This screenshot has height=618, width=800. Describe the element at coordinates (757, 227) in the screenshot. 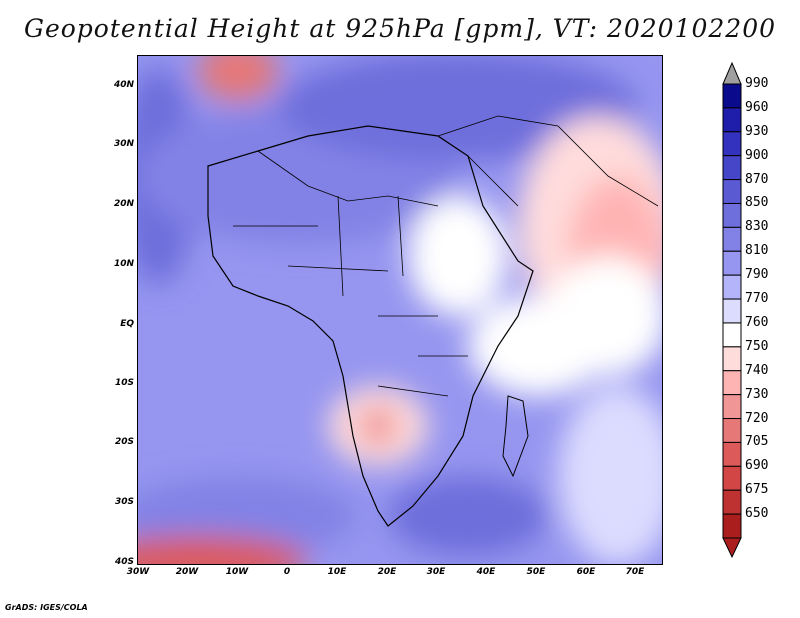

I see `colorbar-label: 830` at that location.